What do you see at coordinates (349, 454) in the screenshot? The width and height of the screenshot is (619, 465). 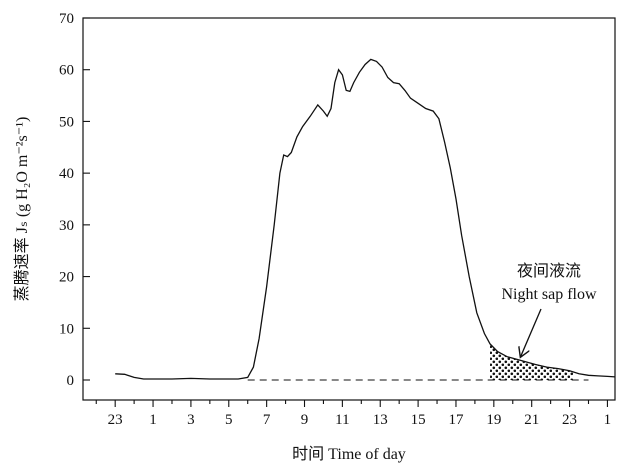 I see `x-axis-title: 时间 Time of day` at bounding box center [349, 454].